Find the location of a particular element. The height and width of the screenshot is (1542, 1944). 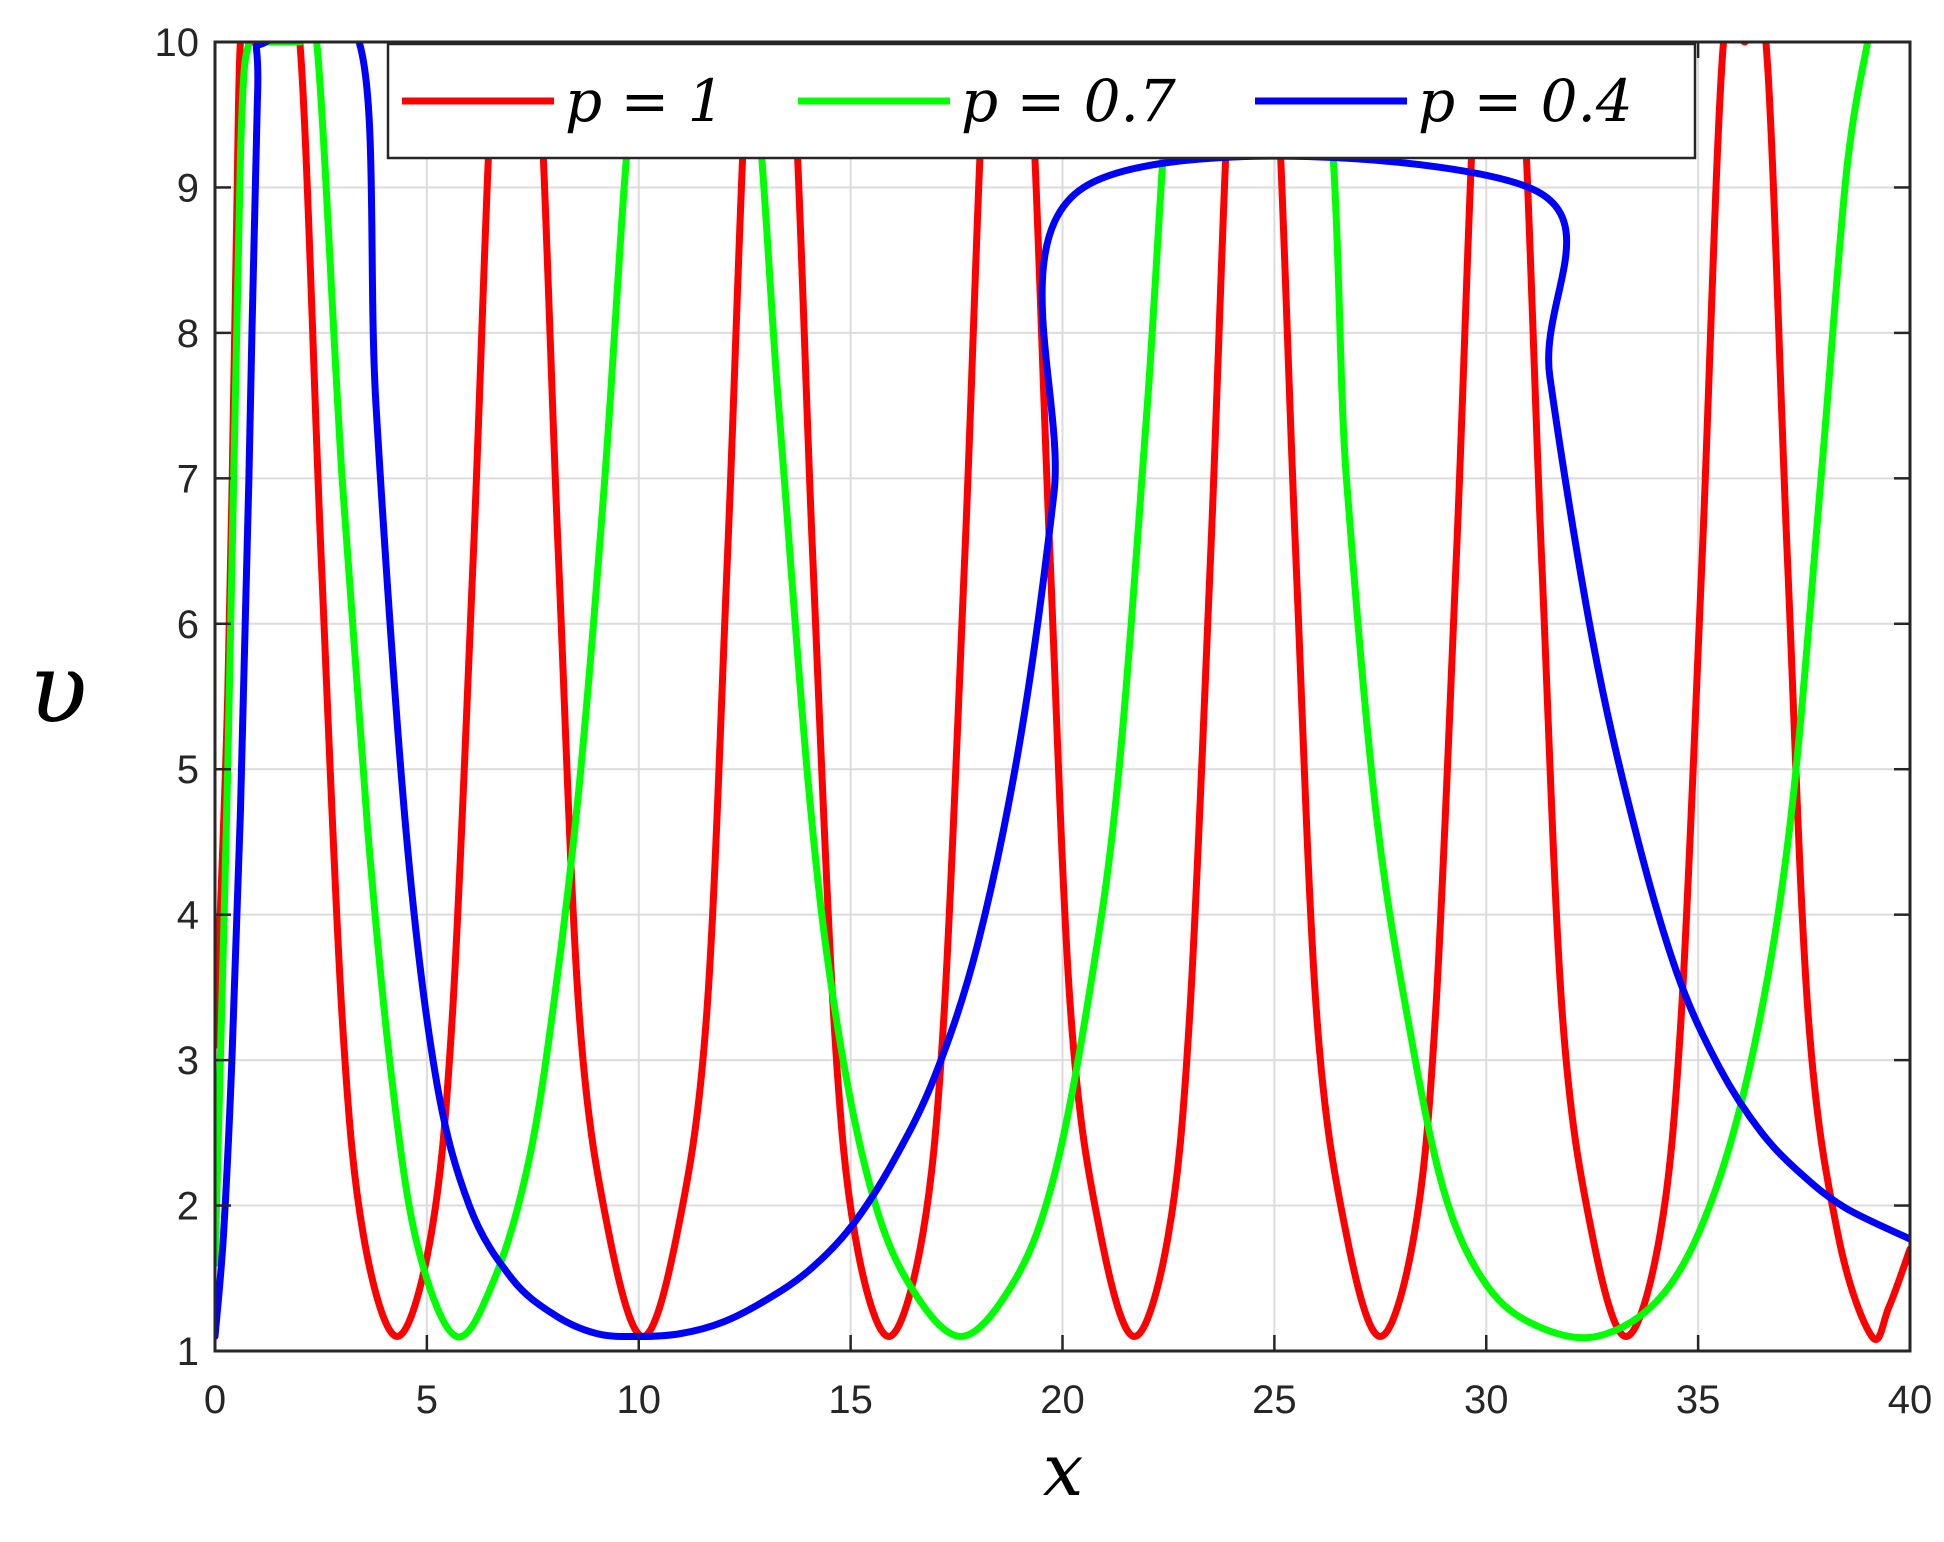

legend-box is located at coordinates (1041, 101).